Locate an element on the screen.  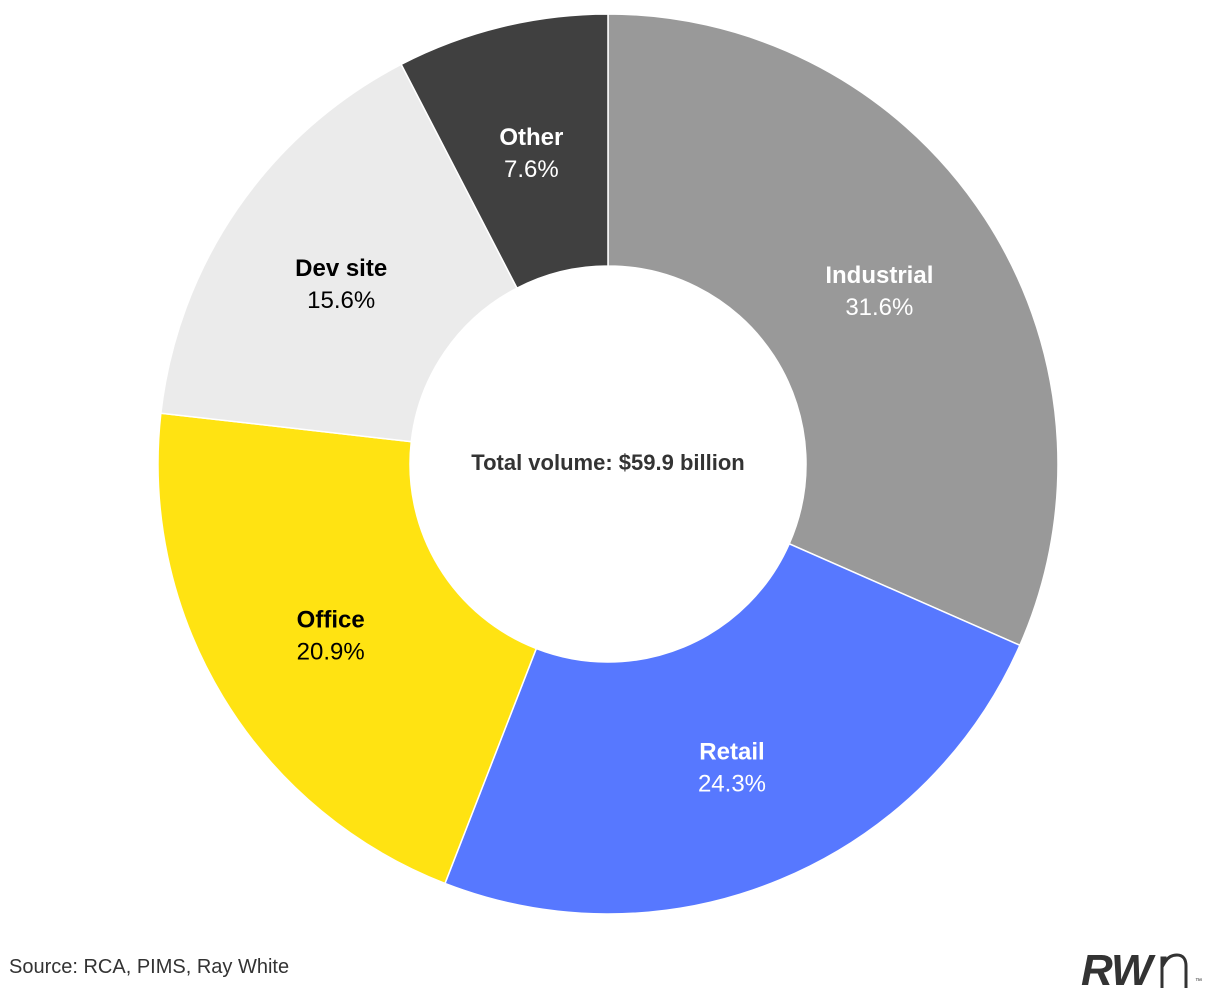
slice-label-other: Other is located at coordinates (531, 137).